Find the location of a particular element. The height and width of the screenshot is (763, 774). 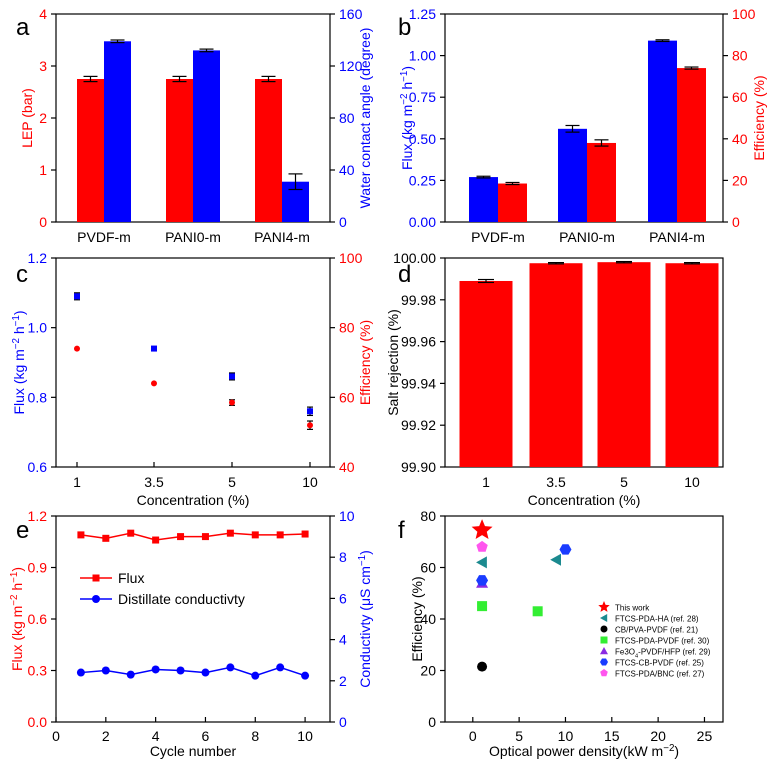

y-tick-label: 0.8 is located at coordinates (38, 397).